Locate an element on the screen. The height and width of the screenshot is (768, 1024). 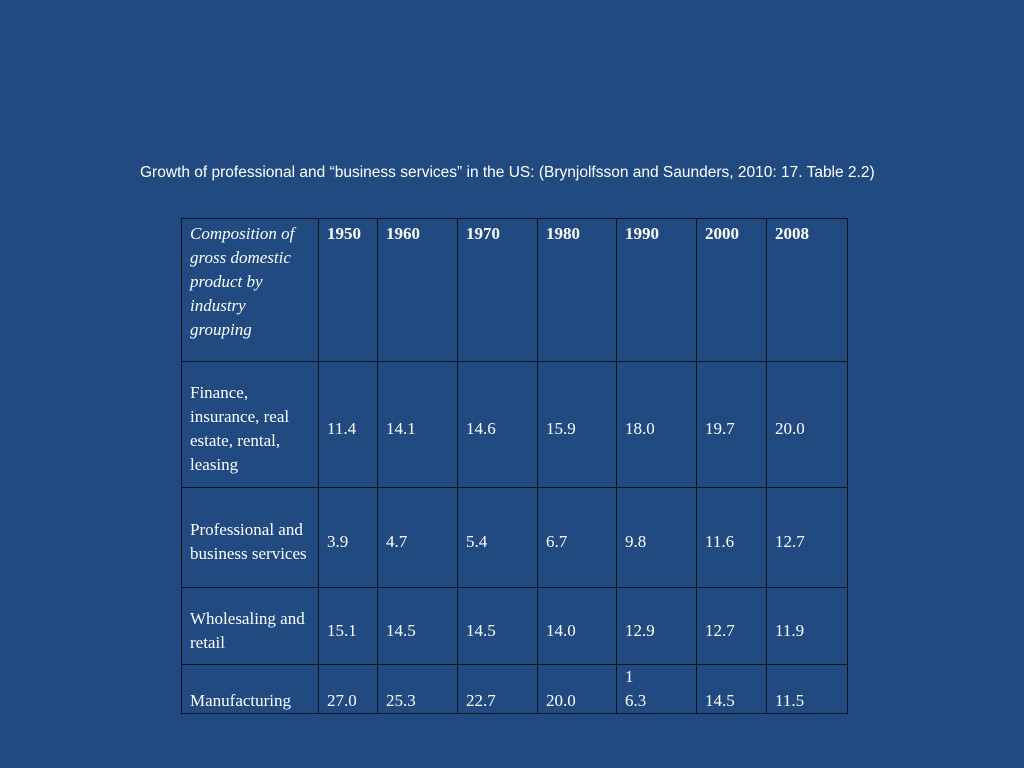
value-cell: 12.9 is located at coordinates (656, 626).